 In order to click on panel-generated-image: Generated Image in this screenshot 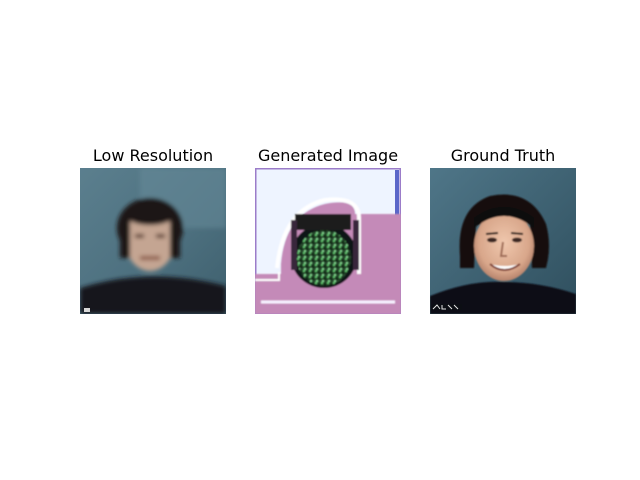, I will do `click(328, 228)`.